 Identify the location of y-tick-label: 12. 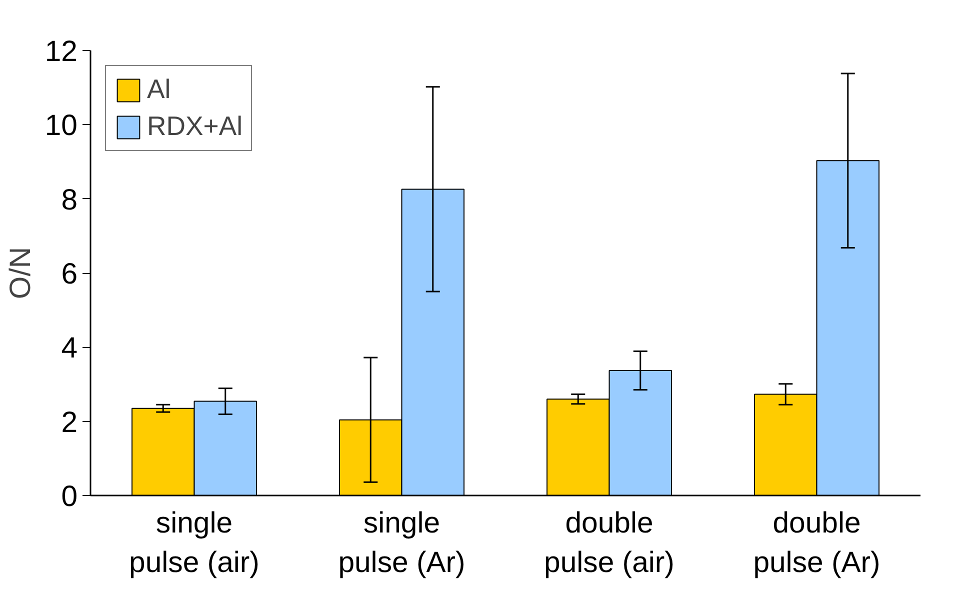
(61, 51).